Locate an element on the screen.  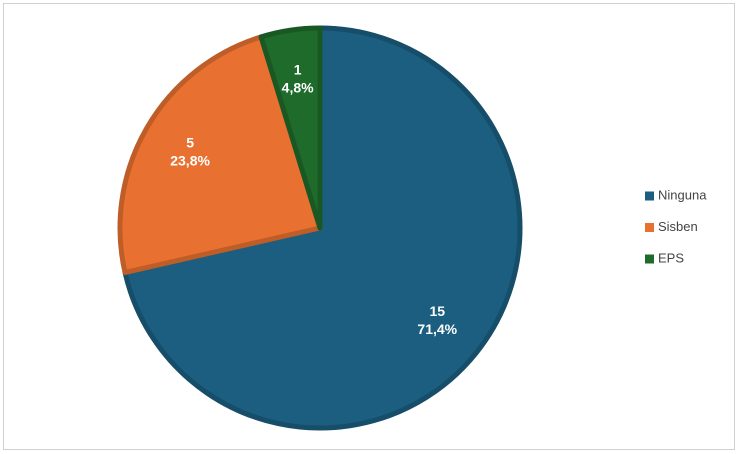
legend-label: Ninguna is located at coordinates (682, 194).